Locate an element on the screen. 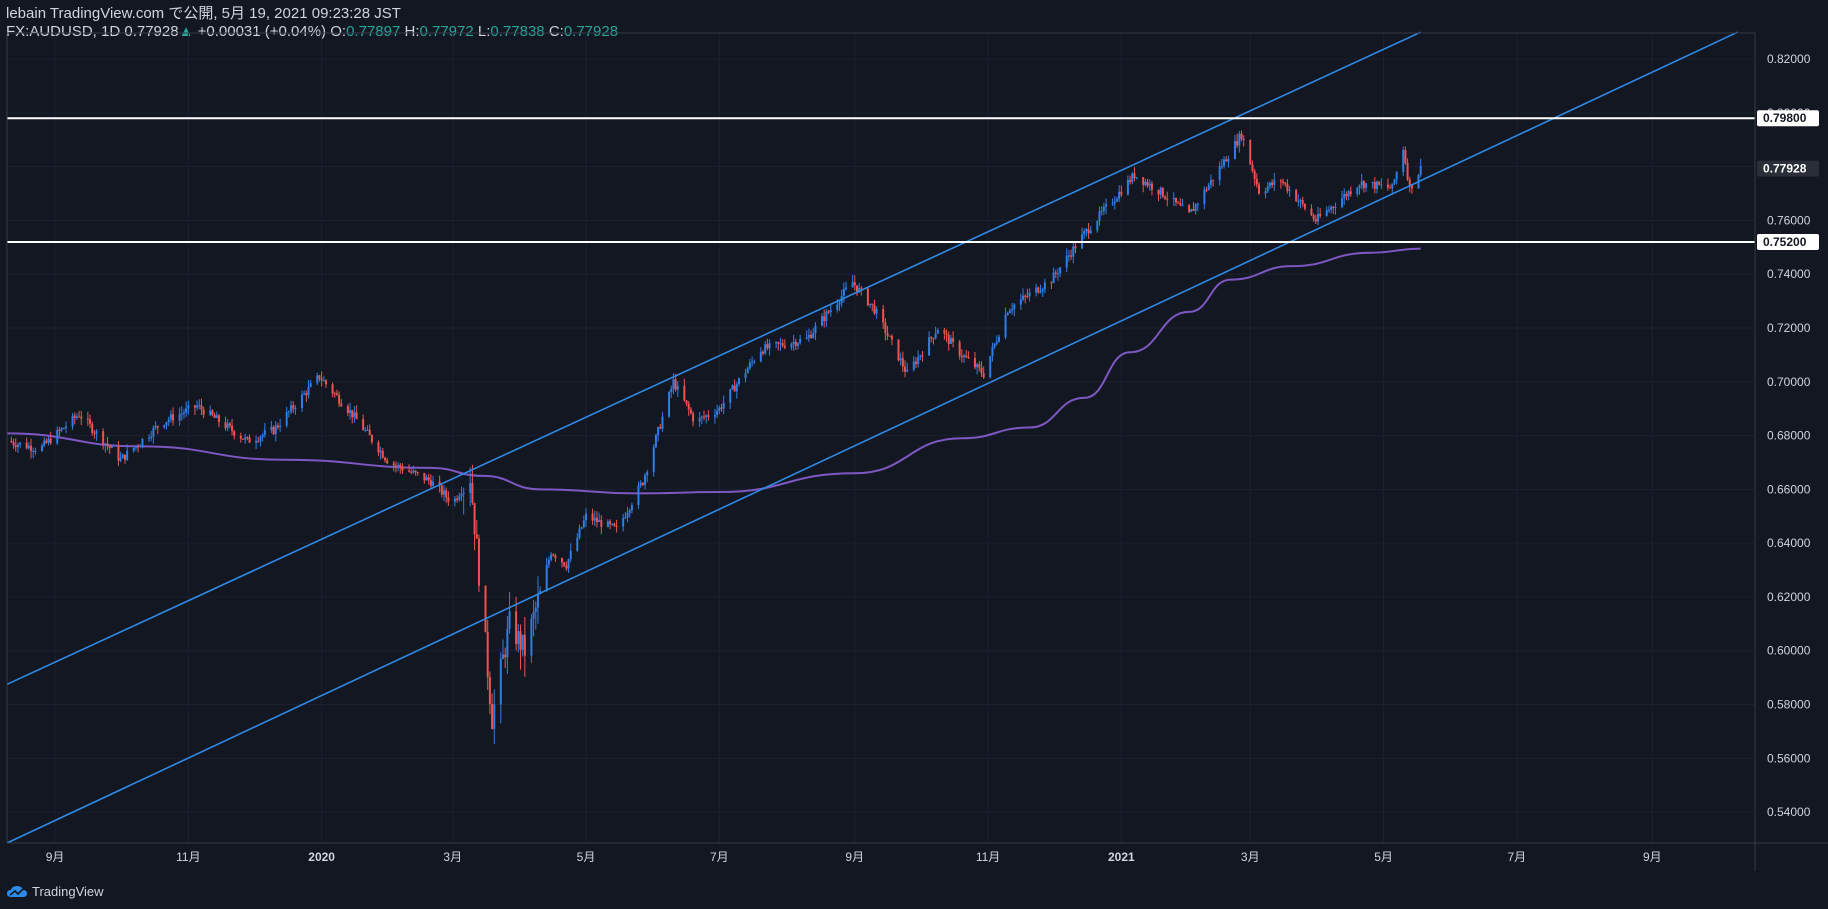 This screenshot has height=909, width=1828. price-tick-label: 0.68000 is located at coordinates (1789, 436).